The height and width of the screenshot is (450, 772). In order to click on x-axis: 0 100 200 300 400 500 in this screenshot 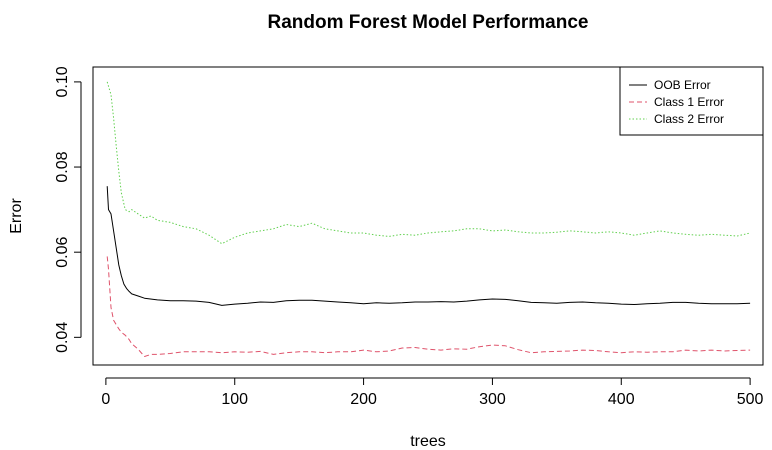, I will do `click(432, 392)`.